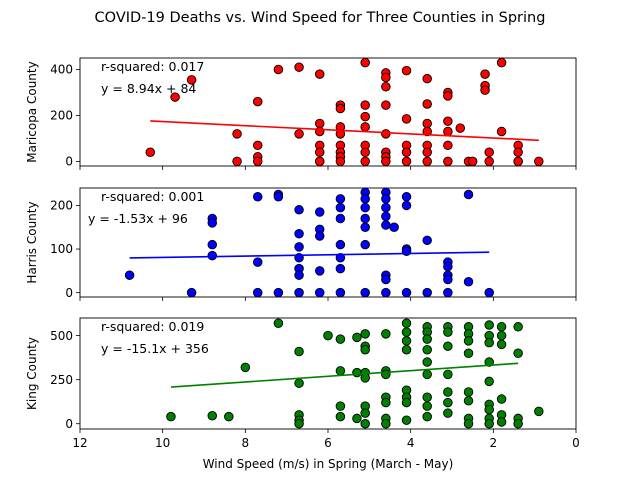 This screenshot has height=480, width=640. Describe the element at coordinates (32, 111) in the screenshot. I see `y-axis-label: Maricopa County` at that location.